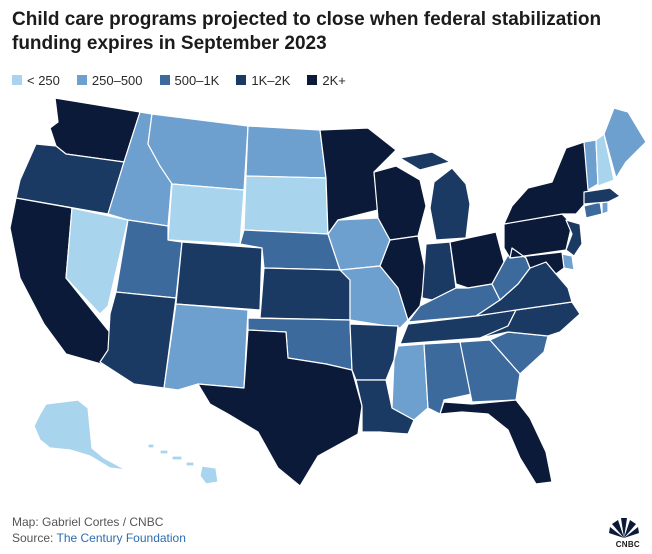 The height and width of the screenshot is (554, 652). What do you see at coordinates (334, 80) in the screenshot?
I see `legend-label: 2K+` at bounding box center [334, 80].